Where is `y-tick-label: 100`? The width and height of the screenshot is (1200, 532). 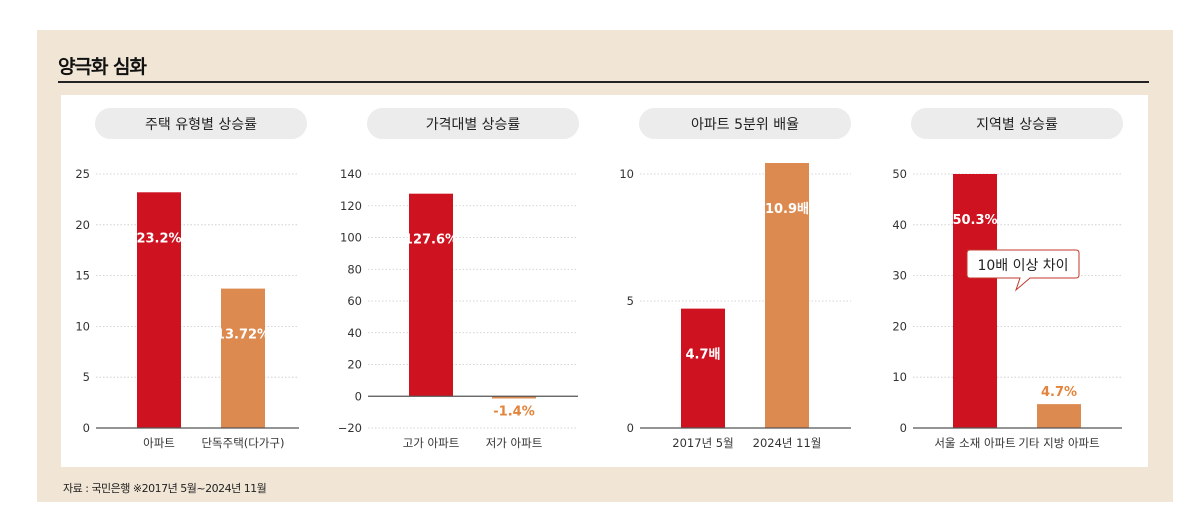
y-tick-label: 100 is located at coordinates (351, 238).